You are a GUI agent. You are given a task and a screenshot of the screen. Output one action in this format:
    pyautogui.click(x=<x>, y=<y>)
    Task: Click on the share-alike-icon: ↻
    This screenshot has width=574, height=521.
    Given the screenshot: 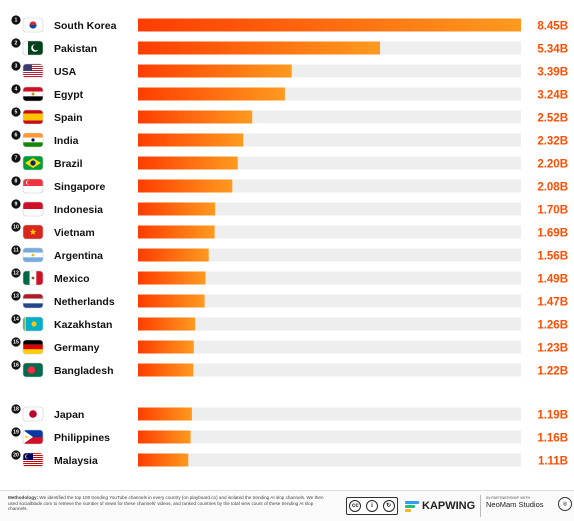 What is the action you would take?
    pyautogui.click(x=388, y=506)
    